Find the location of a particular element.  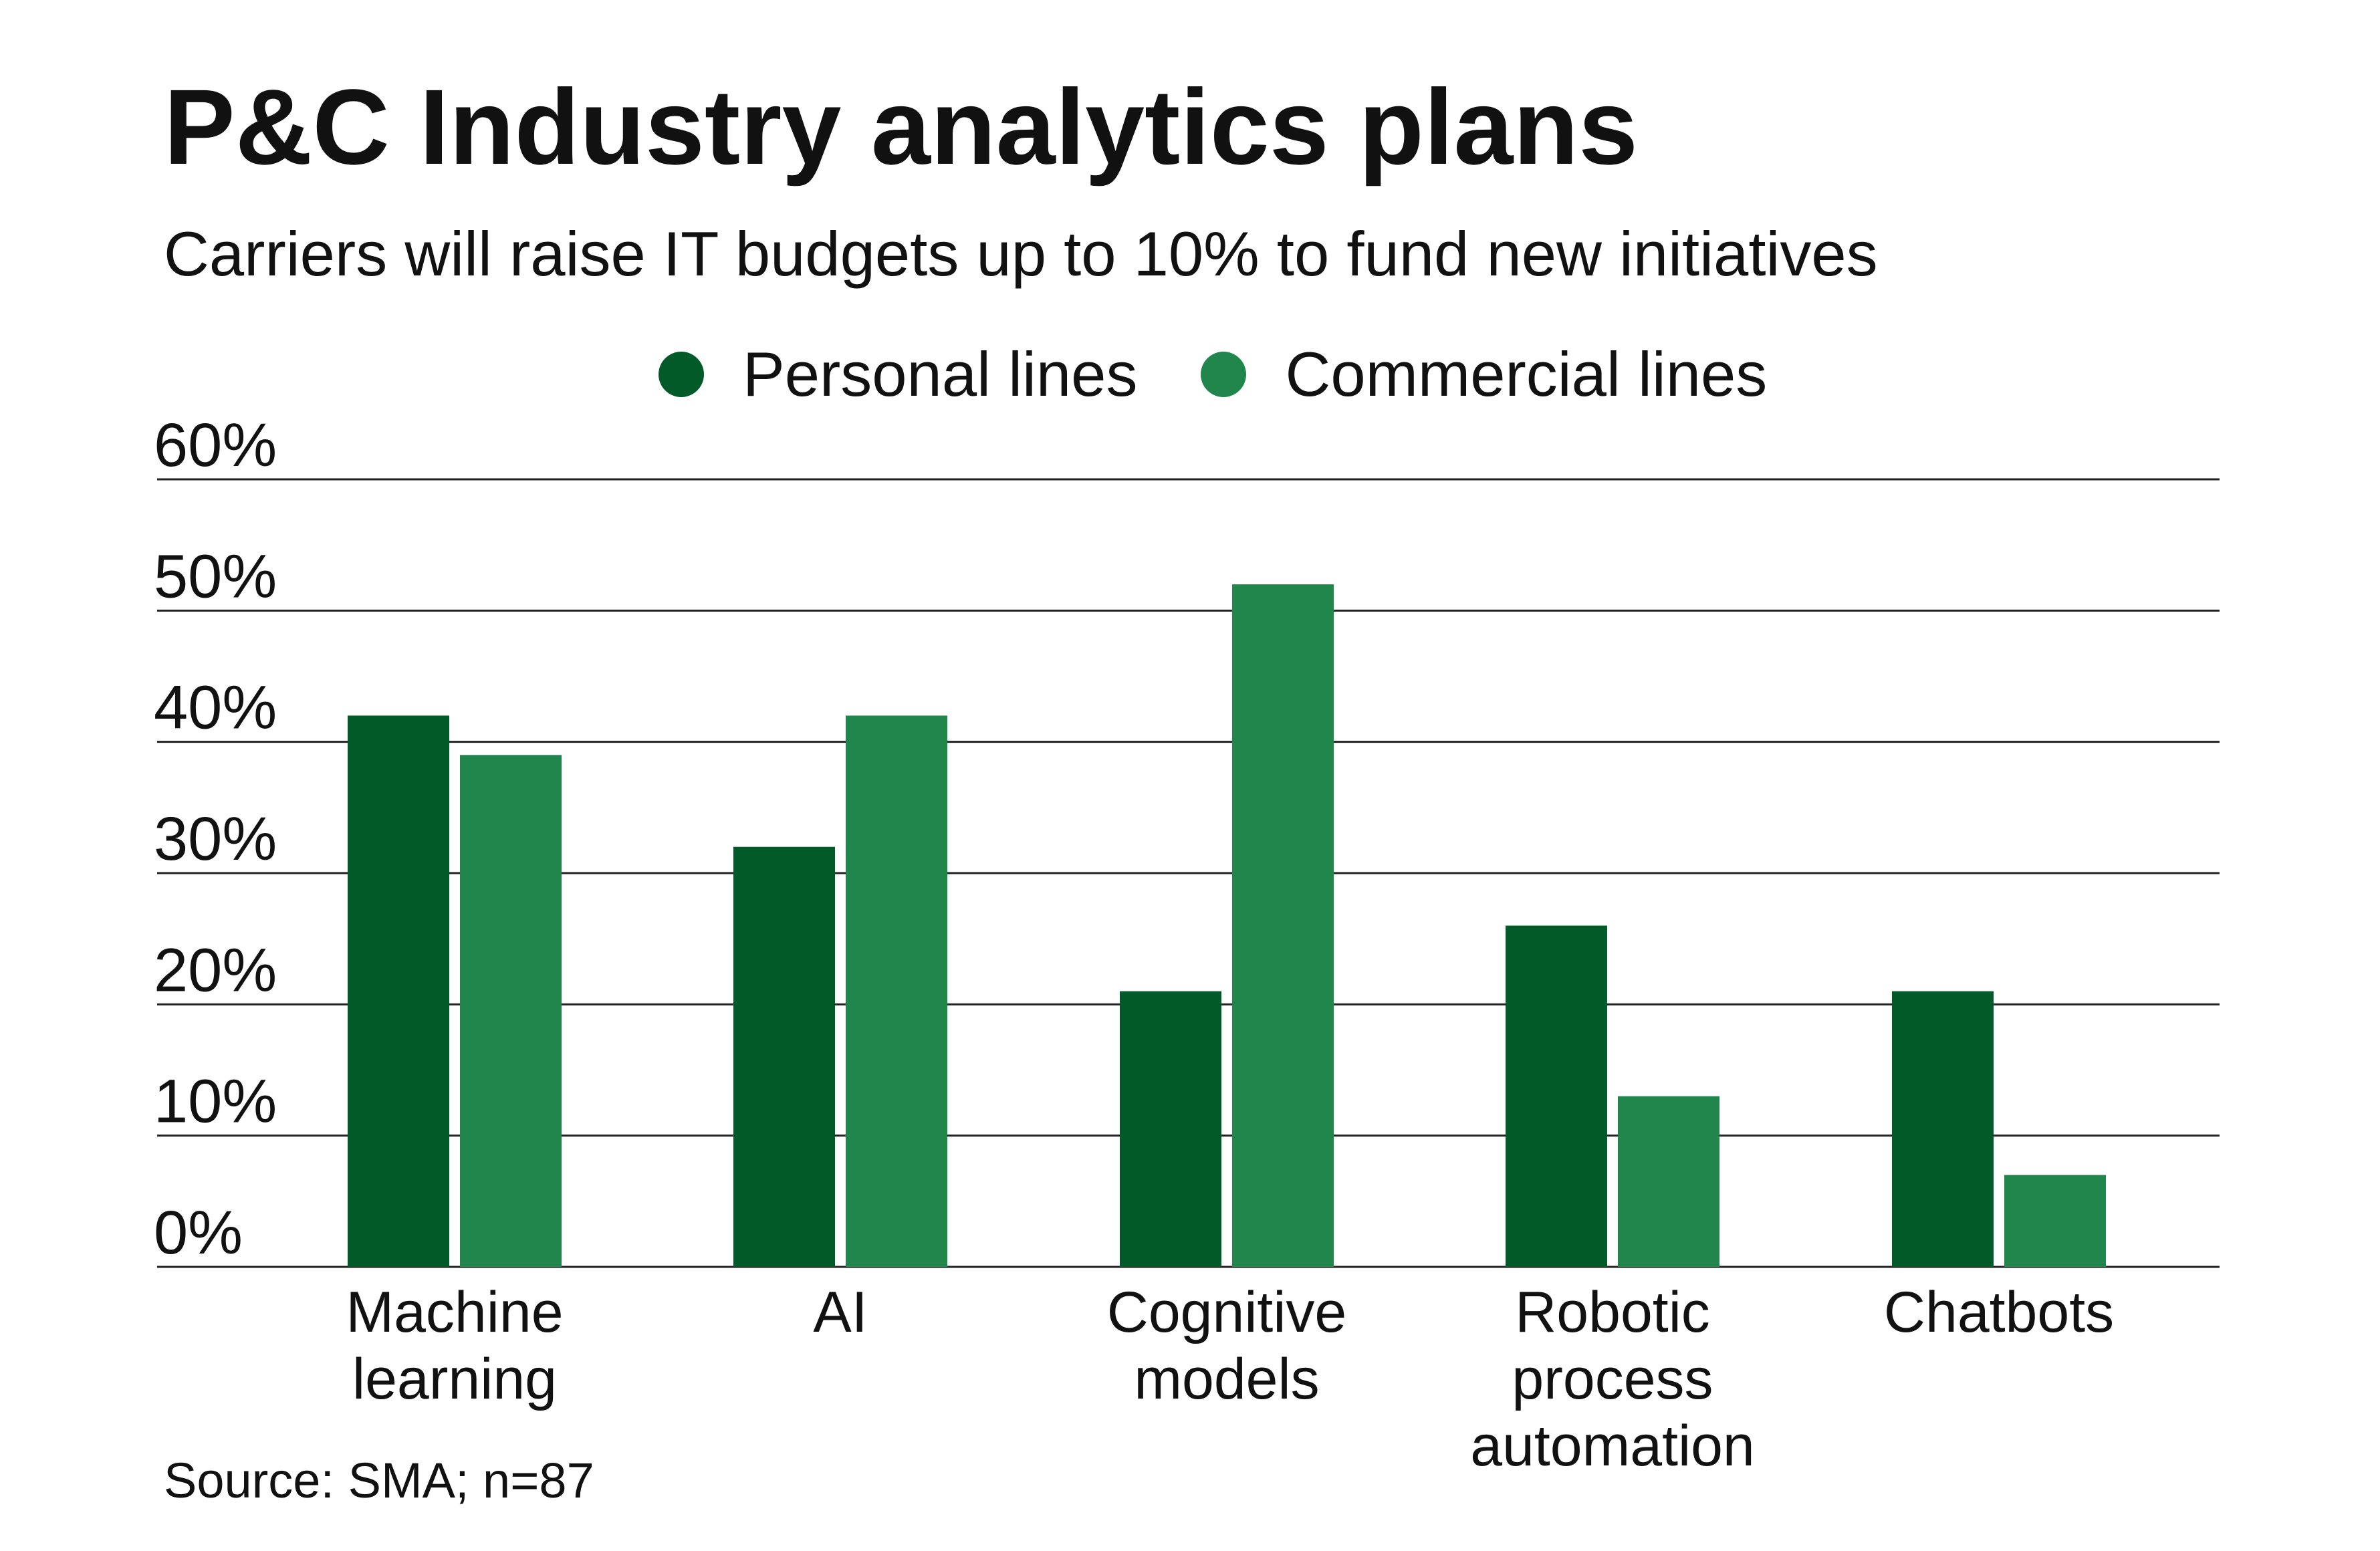

x-tick-label: AI is located at coordinates (840, 1312).